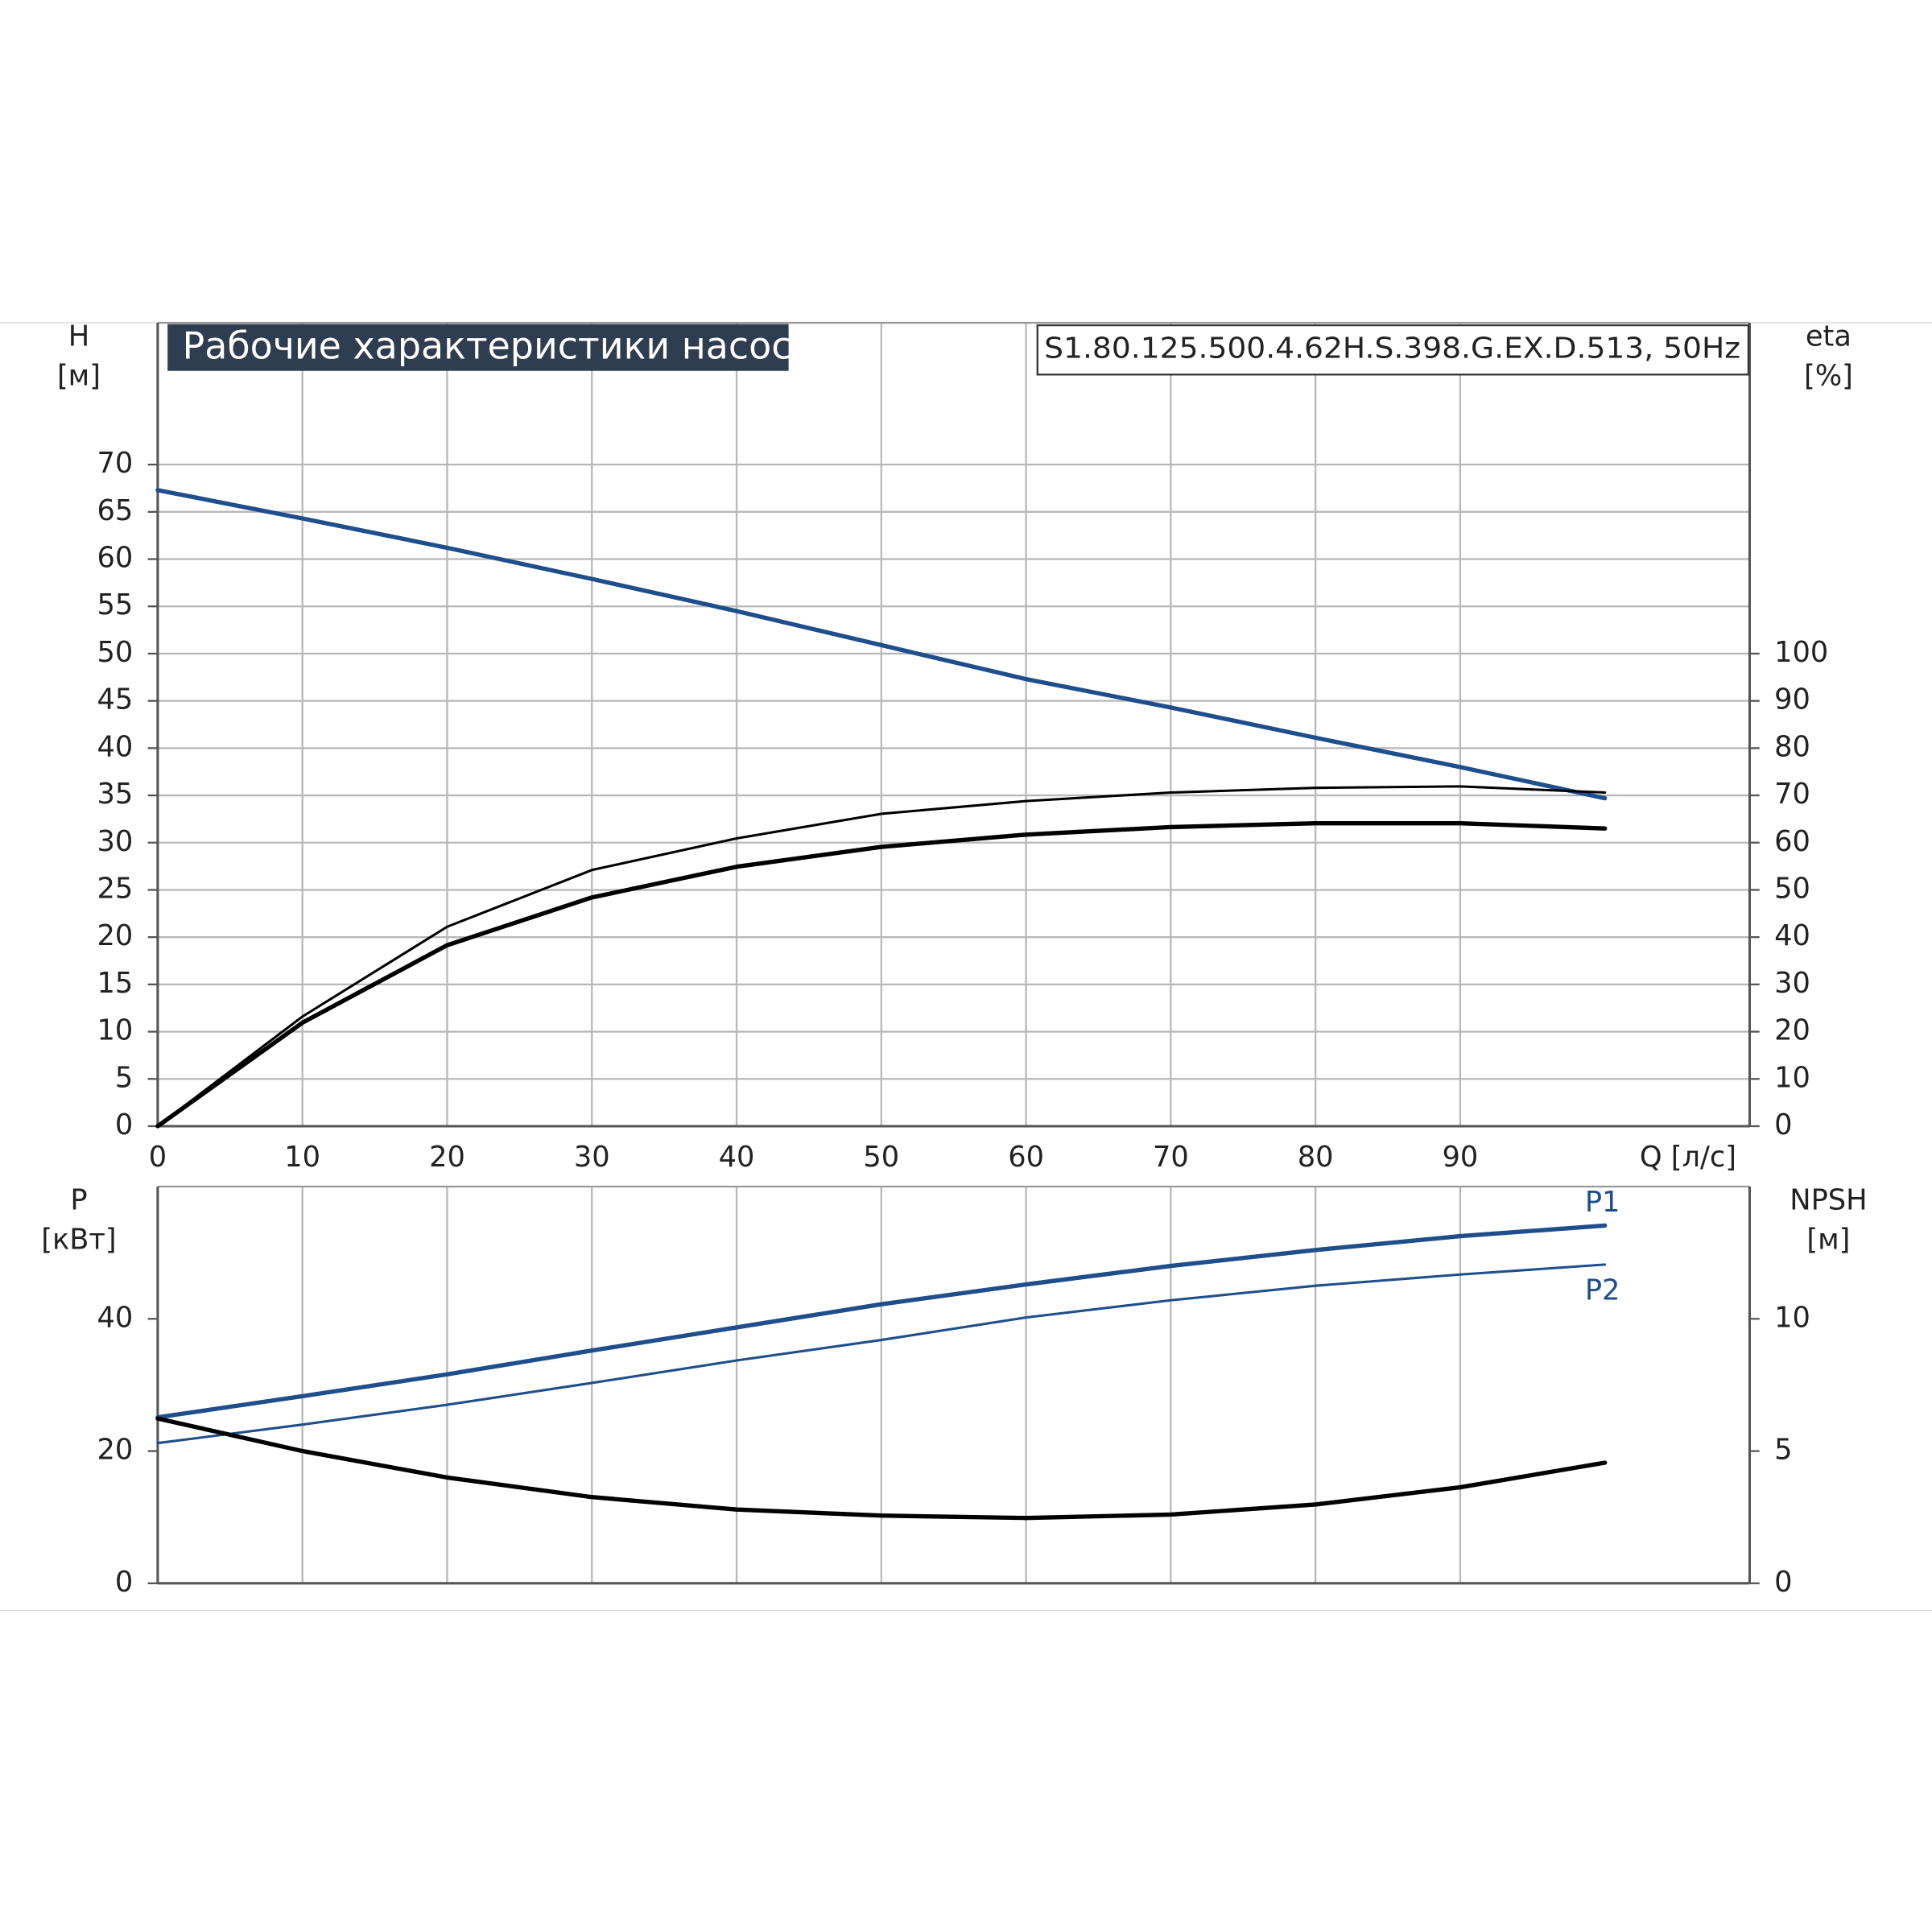 The width and height of the screenshot is (1932, 1932). What do you see at coordinates (116, 794) in the screenshot?
I see `y-tick-label: 35` at bounding box center [116, 794].